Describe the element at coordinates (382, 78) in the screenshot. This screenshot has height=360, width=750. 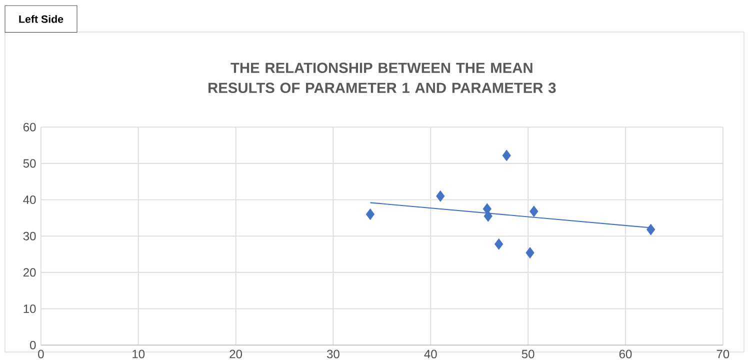
I see `chart-title: THE RELATIONSHIP BETWEEN THE MEAN RESULTS OF PARAMETER 1 AND PARAMETER 3` at that location.